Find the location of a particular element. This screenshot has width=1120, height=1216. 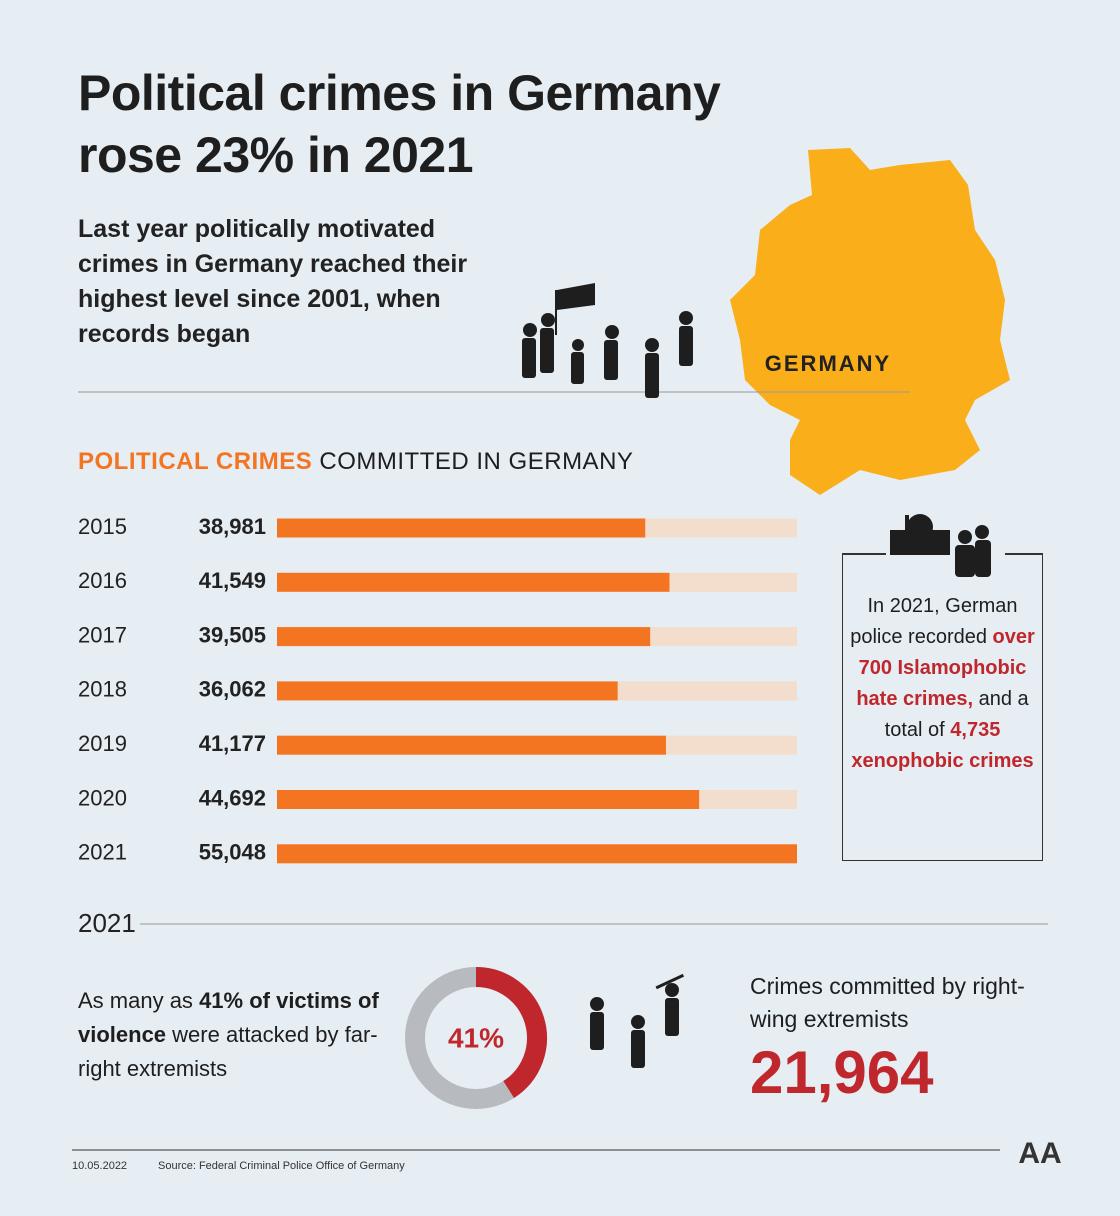

victims-tail: were attacked by far-right extremists is located at coordinates (228, 1051).